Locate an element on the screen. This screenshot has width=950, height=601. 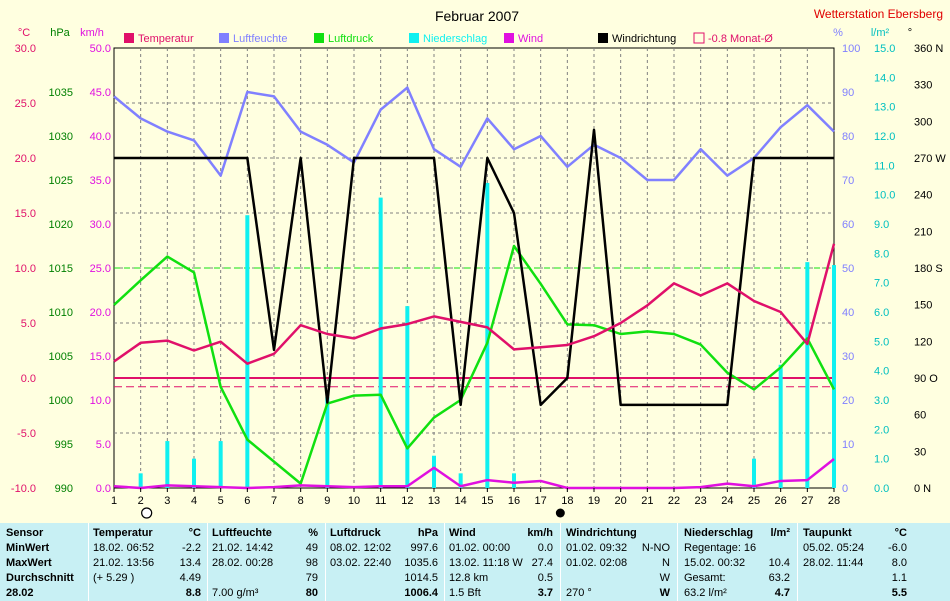
x-tick-label: 6 is located at coordinates (247, 501).